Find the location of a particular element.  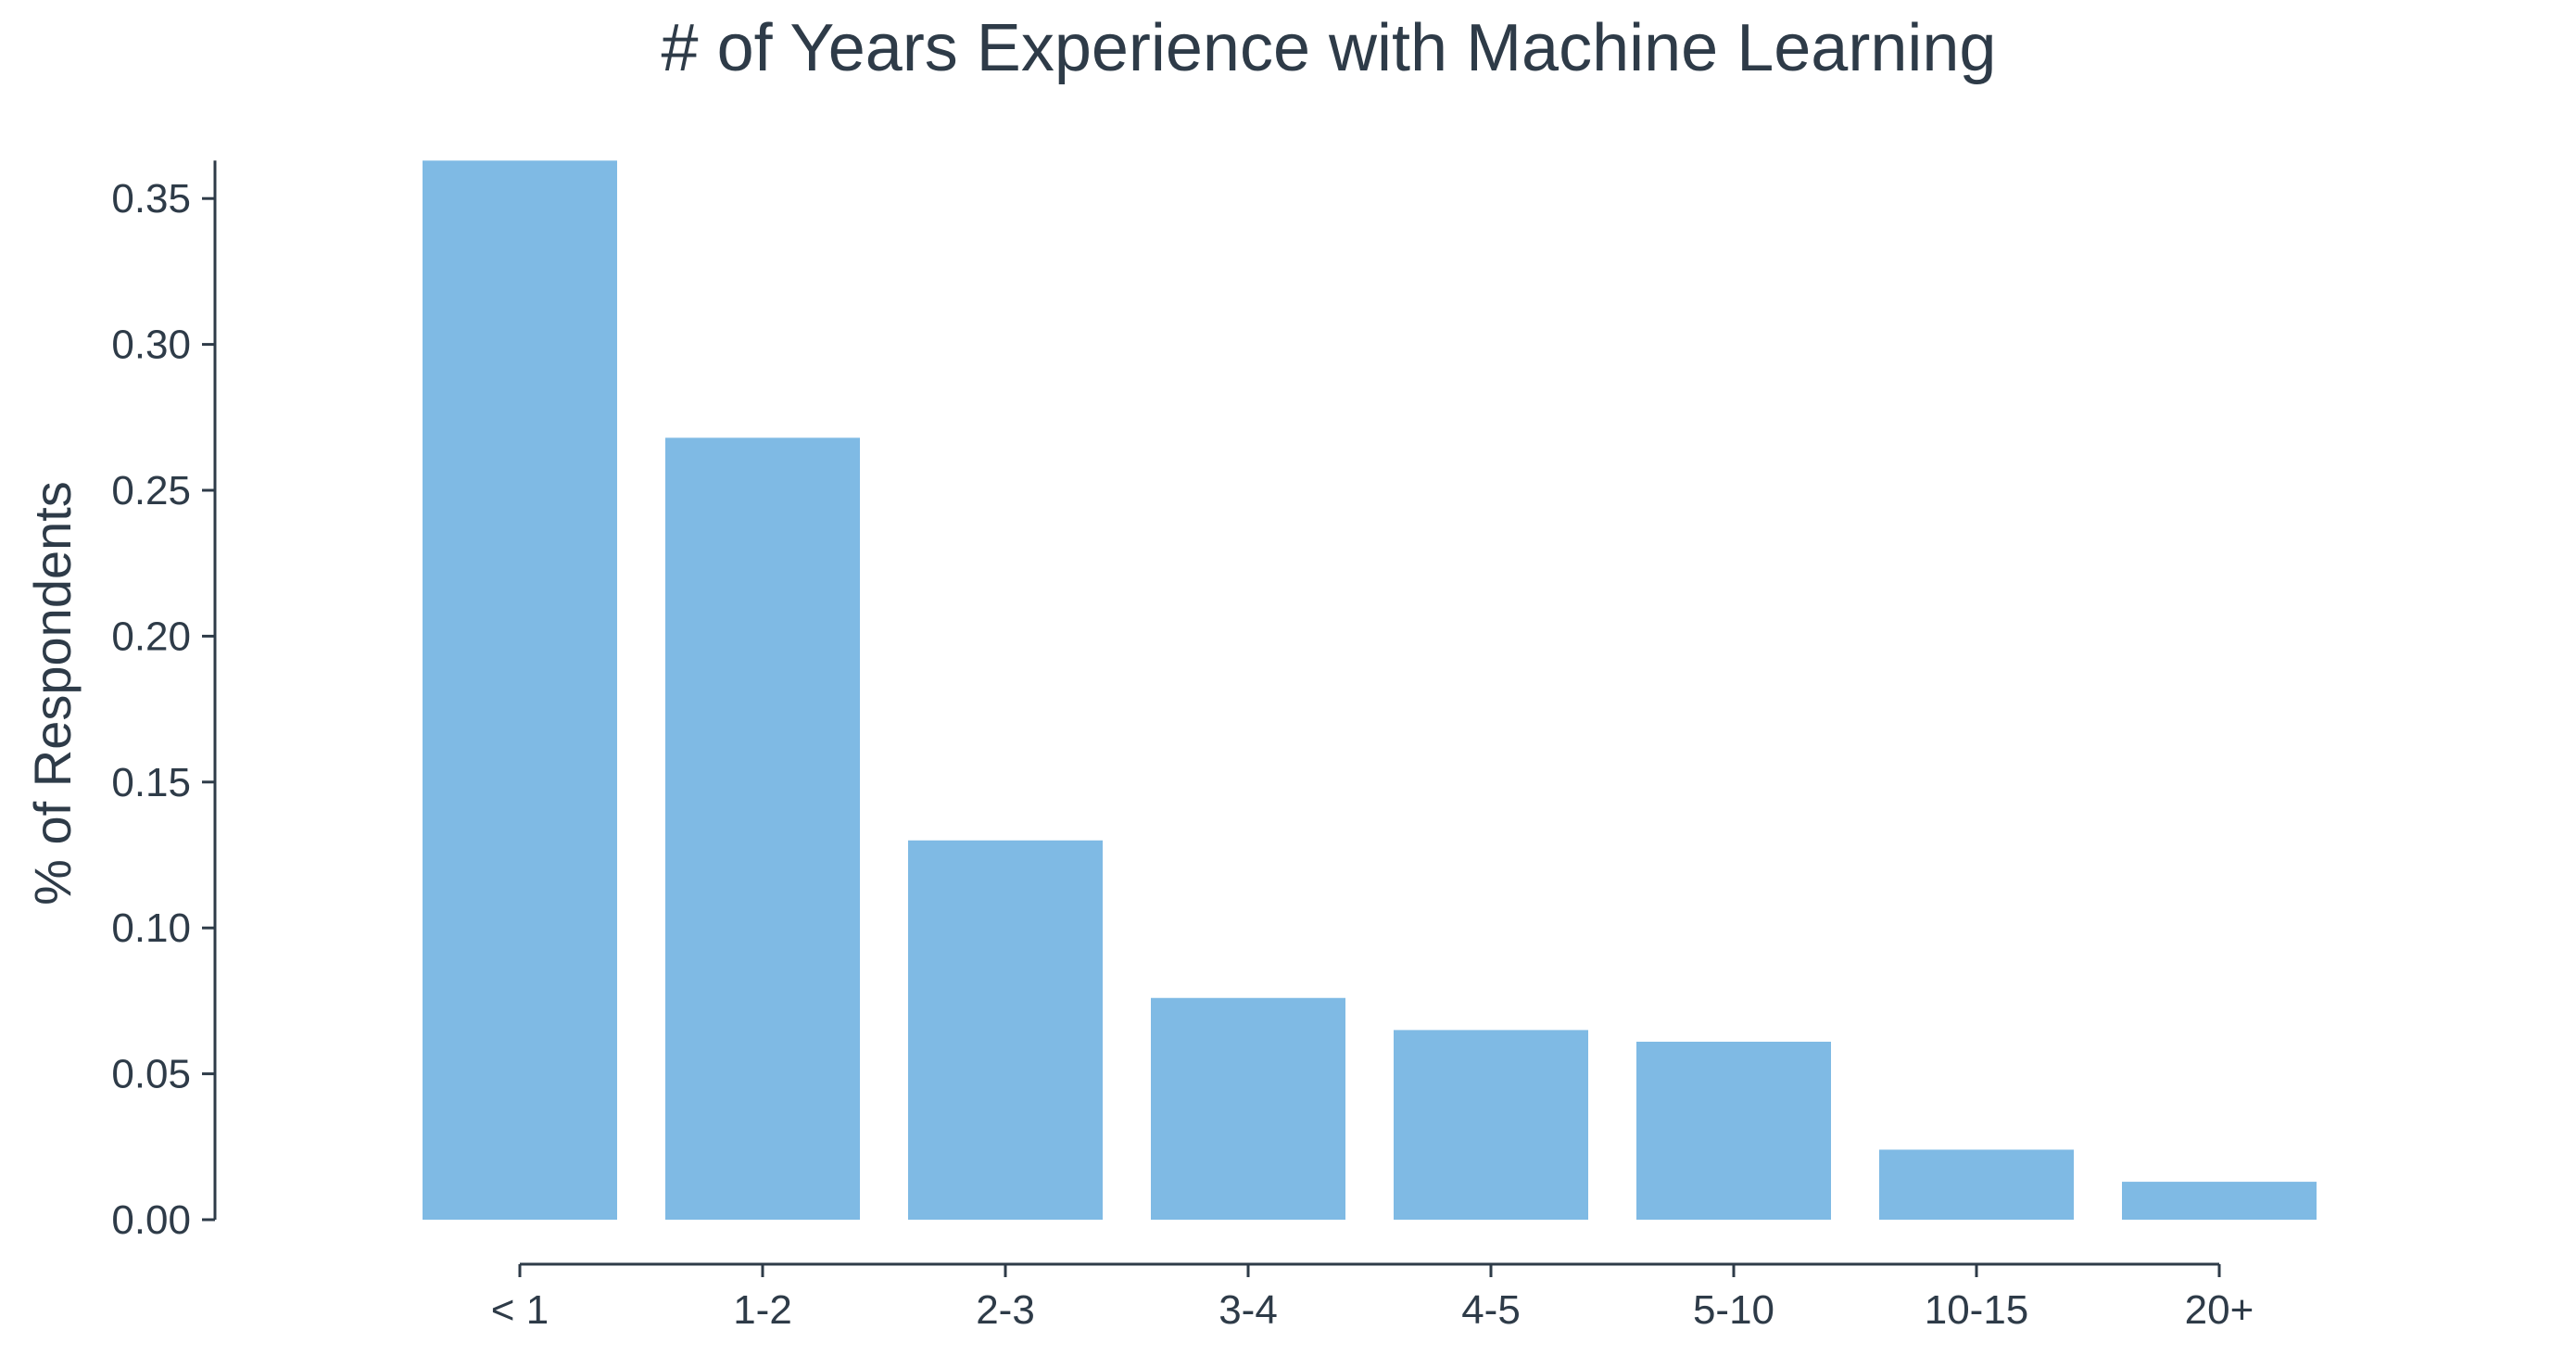

y-axis: 0.00 0.05 0.10 0.15 0.20 0.25 0.30 0.35 is located at coordinates (164, 701).